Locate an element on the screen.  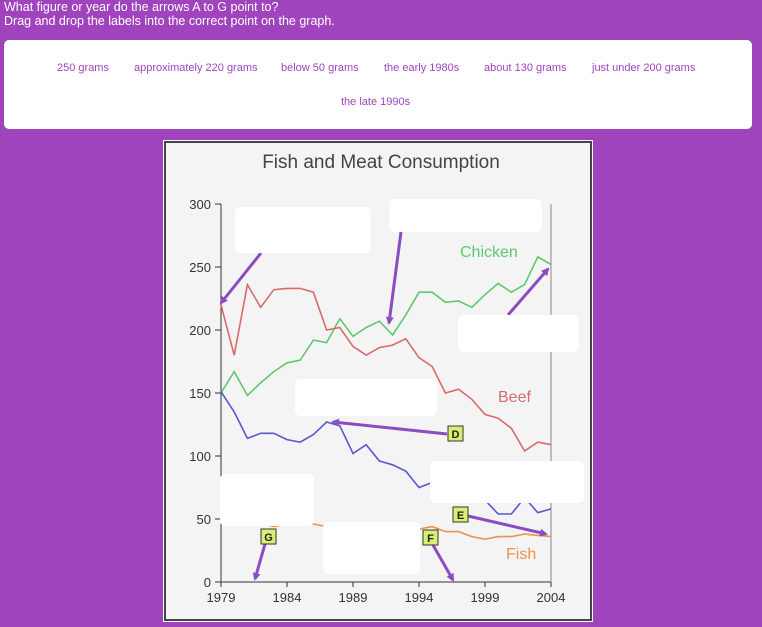
arrow-tag-e: E is located at coordinates (460, 516).